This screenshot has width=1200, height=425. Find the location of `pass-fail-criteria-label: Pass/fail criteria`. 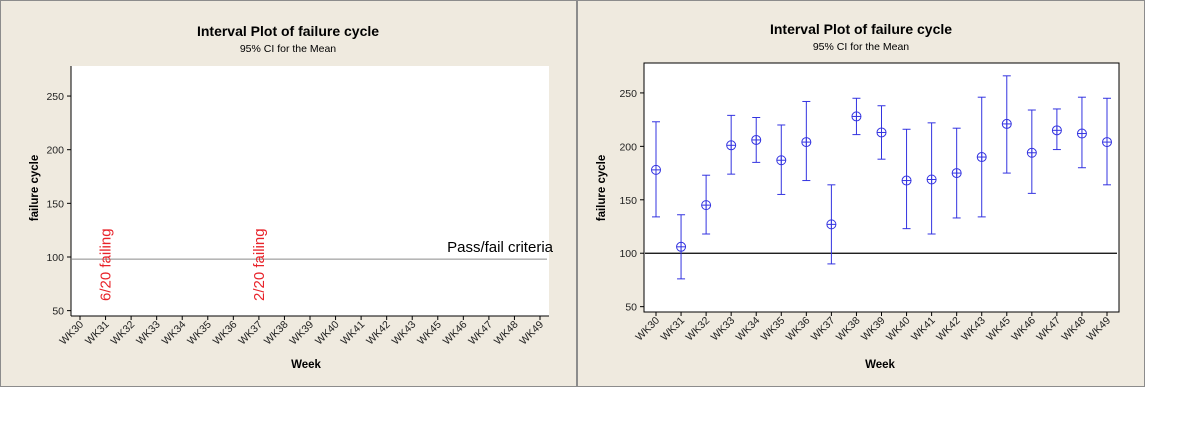

pass-fail-criteria-label: Pass/fail criteria is located at coordinates (500, 247).